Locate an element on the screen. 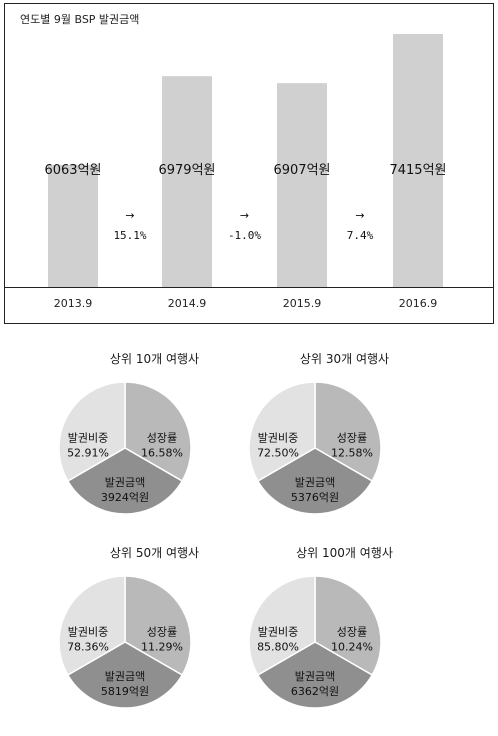 This screenshot has height=736, width=498. bar-value-label: 6063억원 is located at coordinates (72, 170).